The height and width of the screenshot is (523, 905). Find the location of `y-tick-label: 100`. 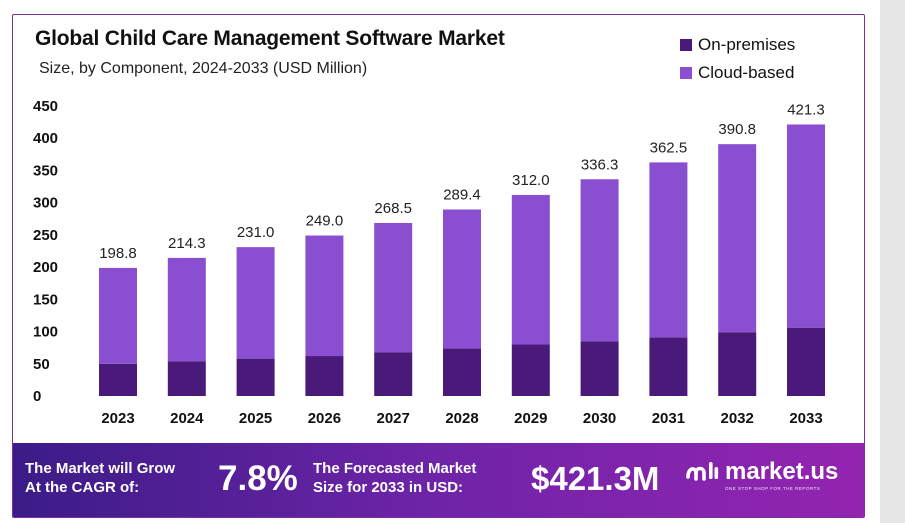

y-tick-label: 100 is located at coordinates (45, 332).